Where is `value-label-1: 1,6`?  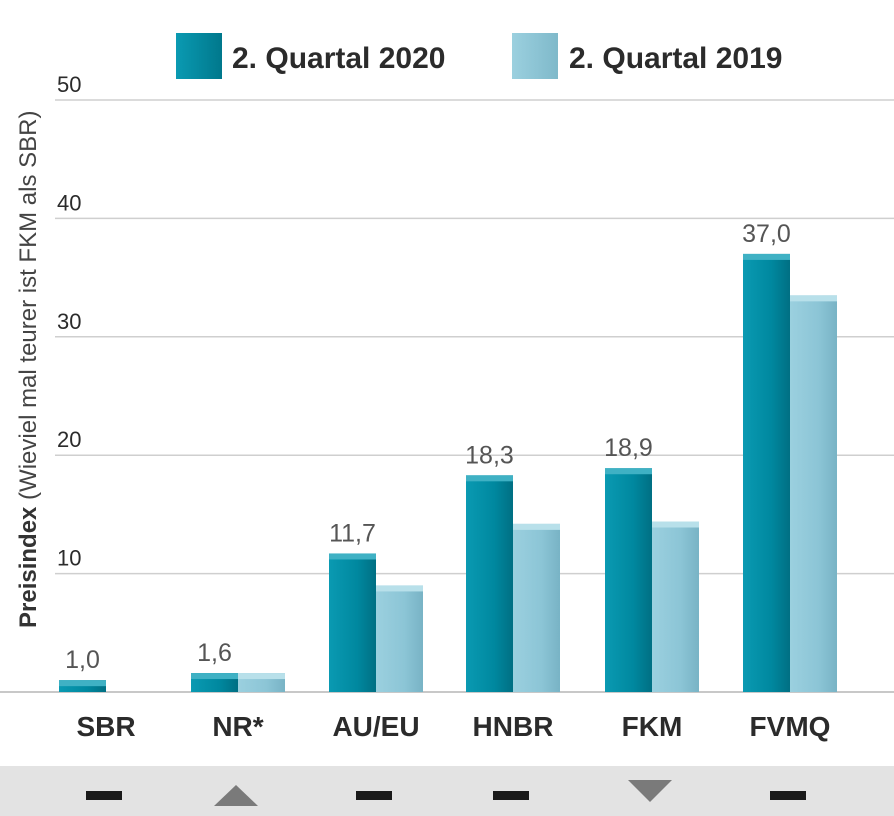
value-label-1: 1,6 is located at coordinates (214, 653).